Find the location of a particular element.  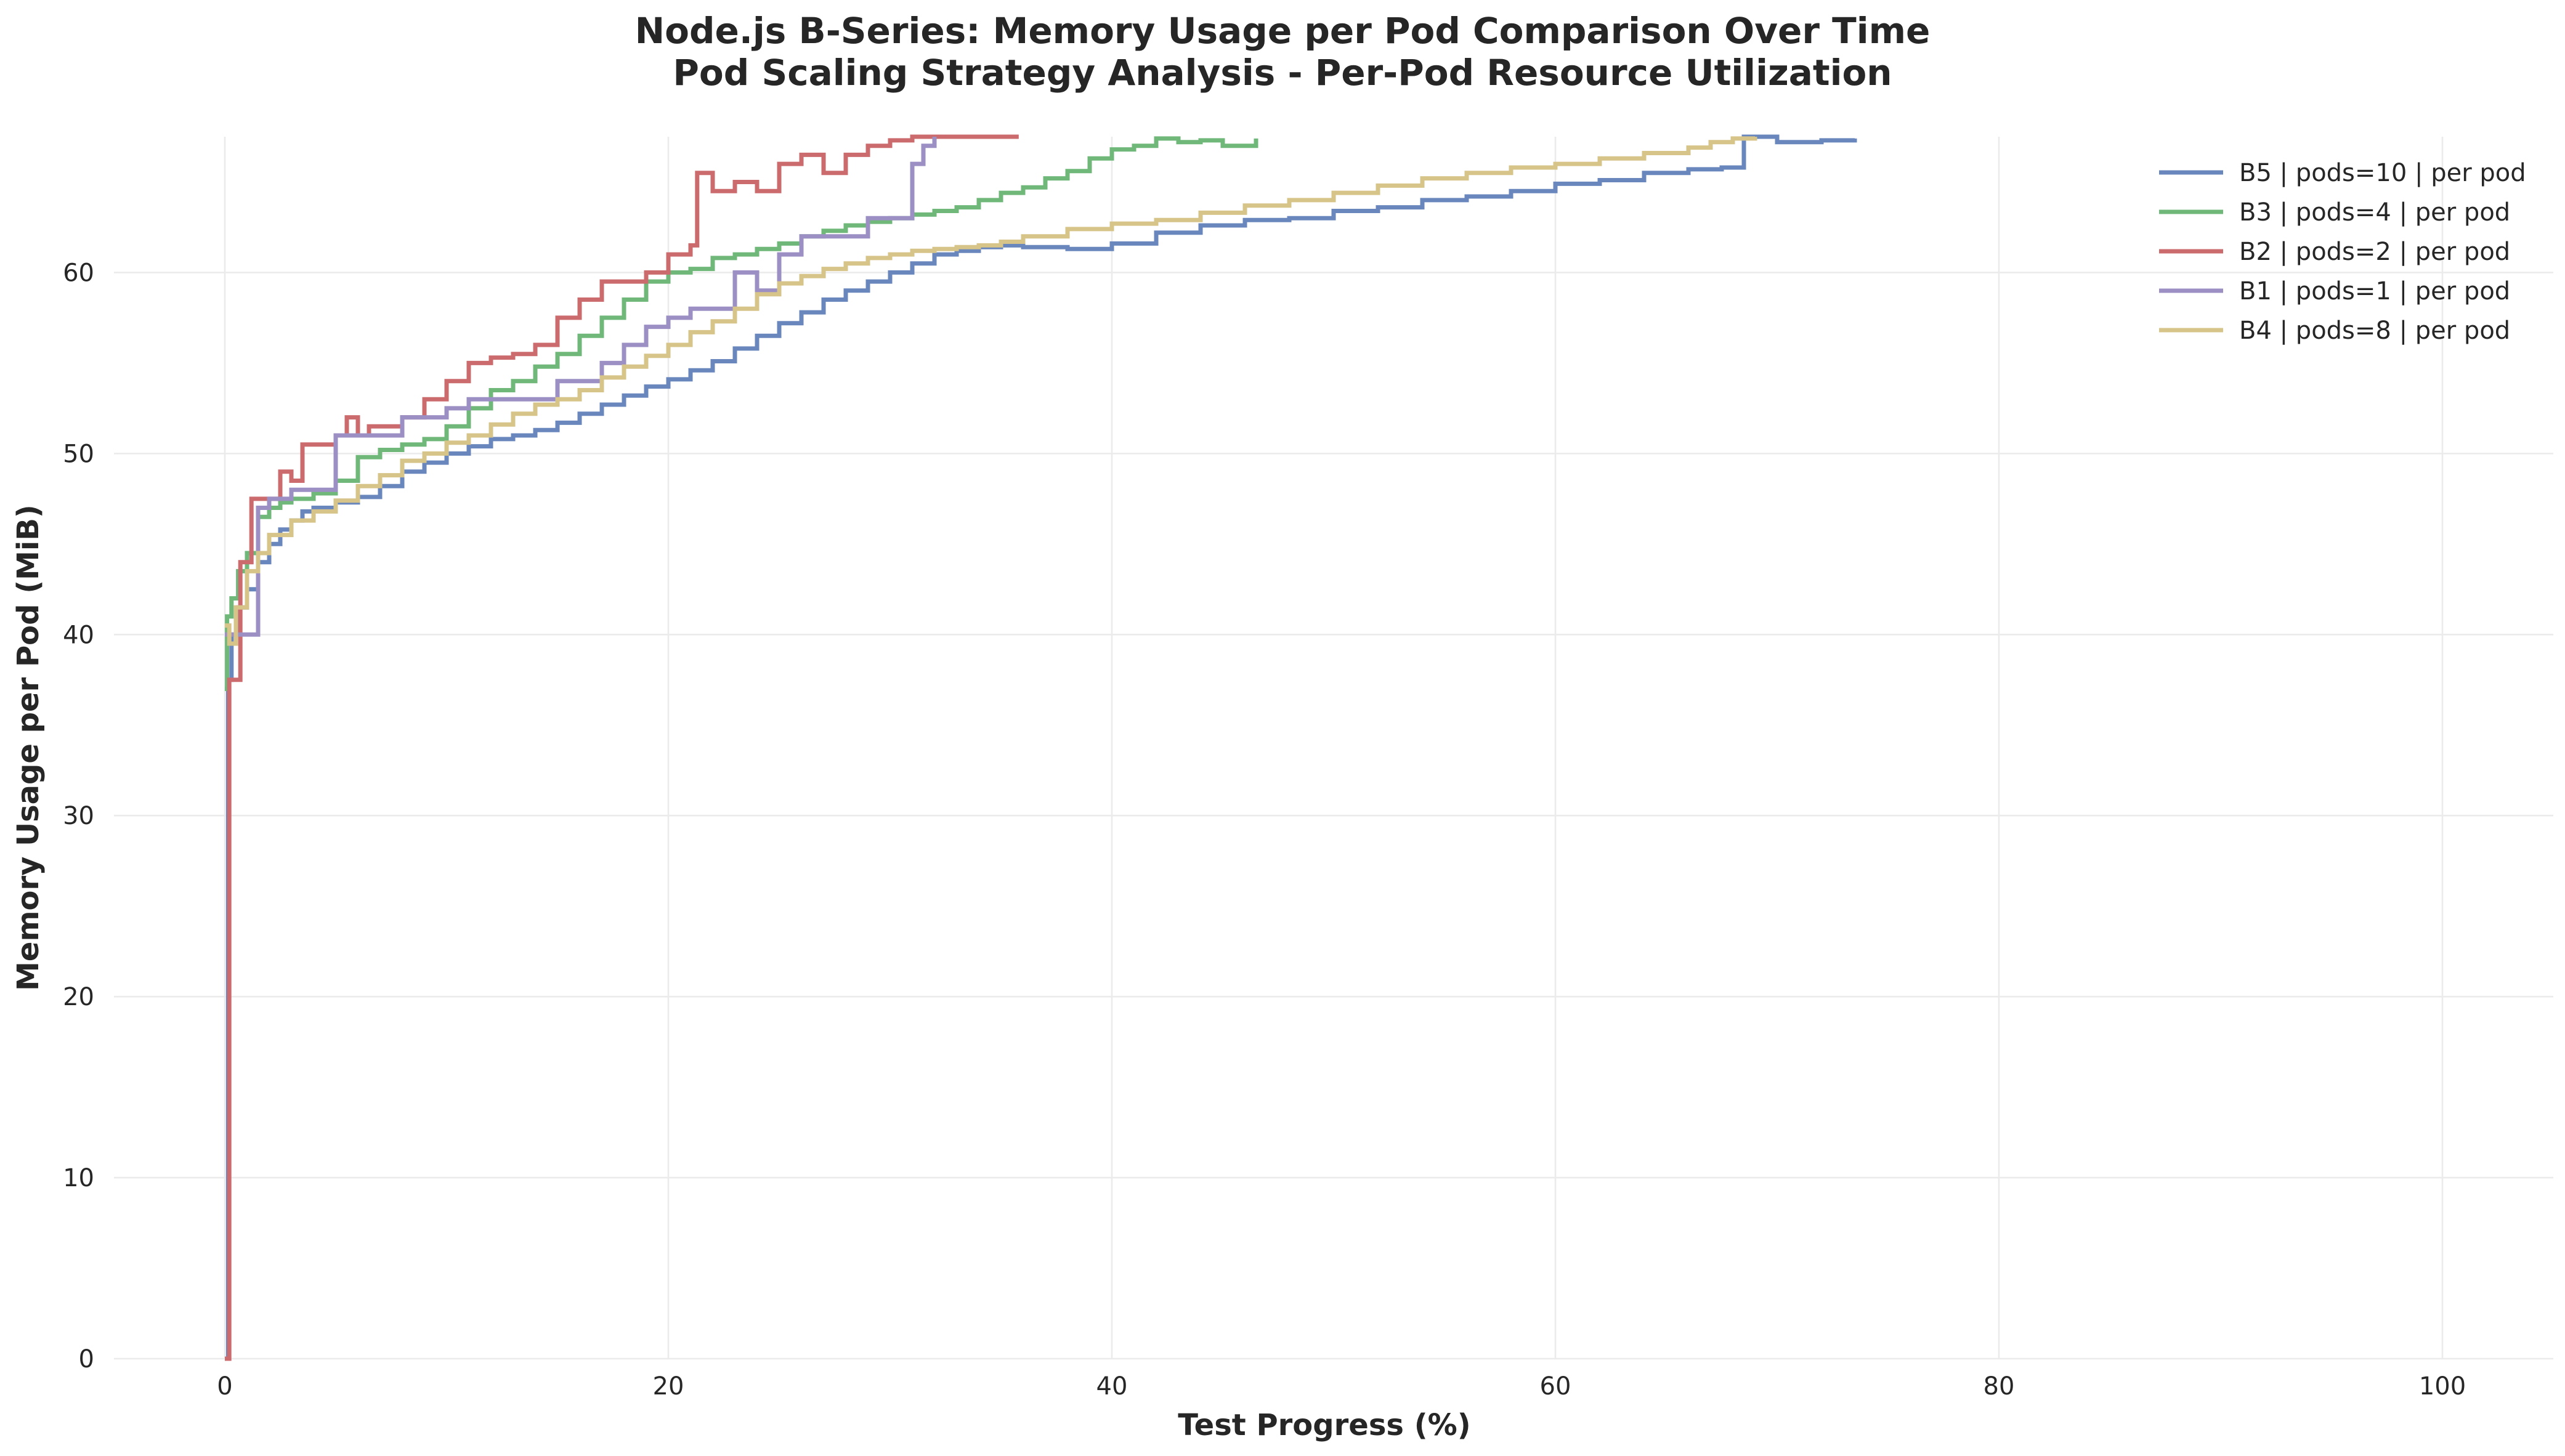

y-tick-label: 50 is located at coordinates (78, 454).